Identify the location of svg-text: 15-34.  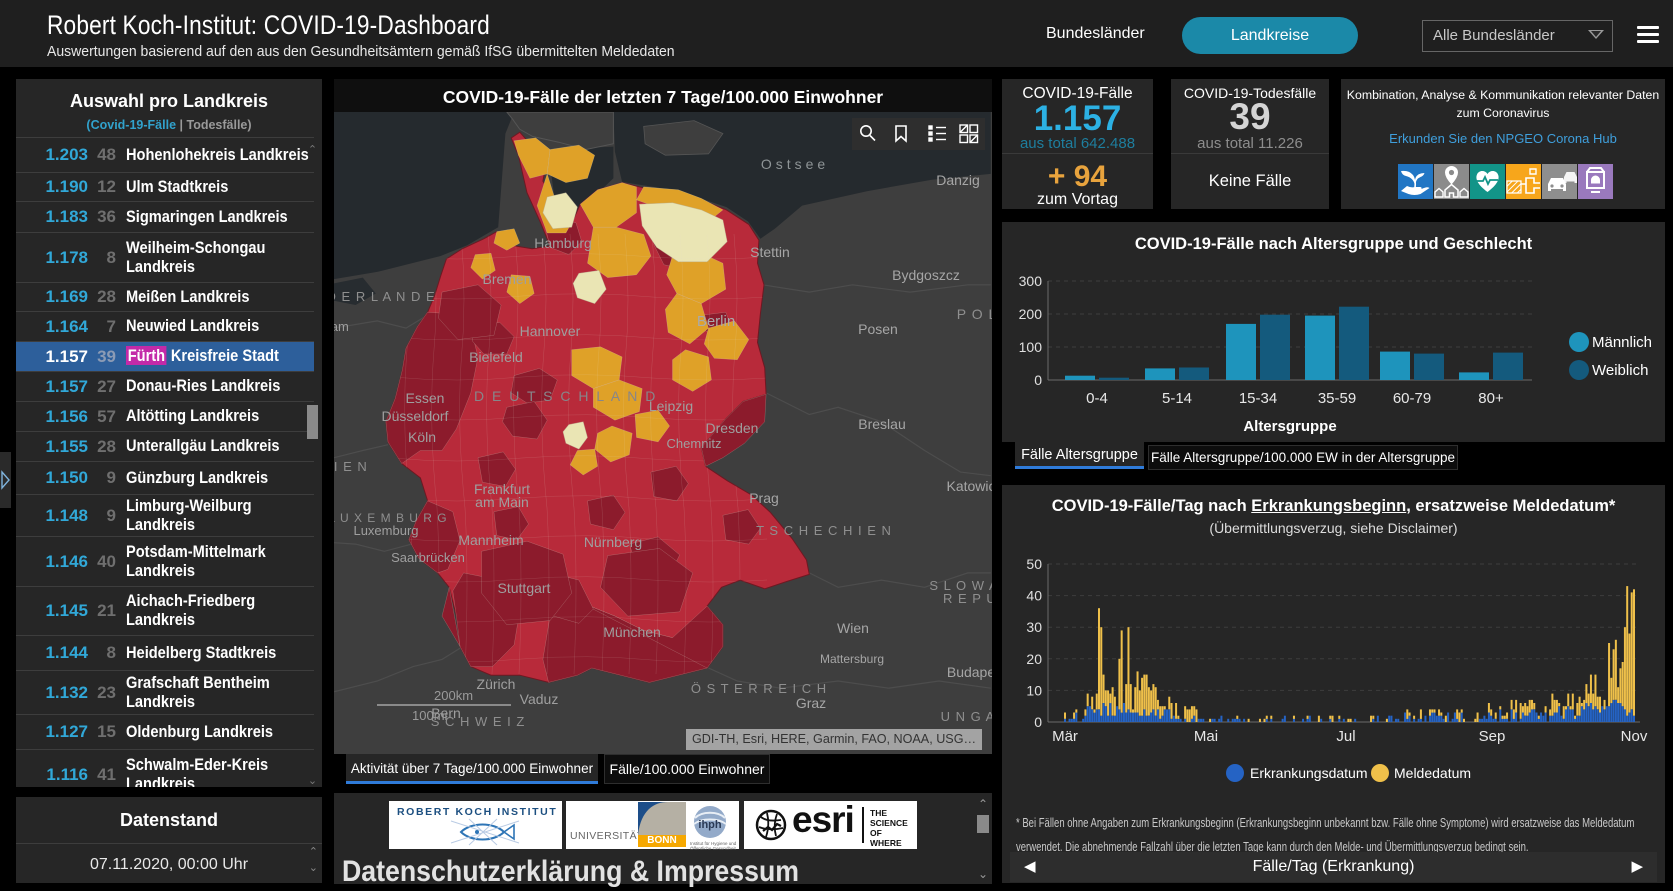
(1258, 398).